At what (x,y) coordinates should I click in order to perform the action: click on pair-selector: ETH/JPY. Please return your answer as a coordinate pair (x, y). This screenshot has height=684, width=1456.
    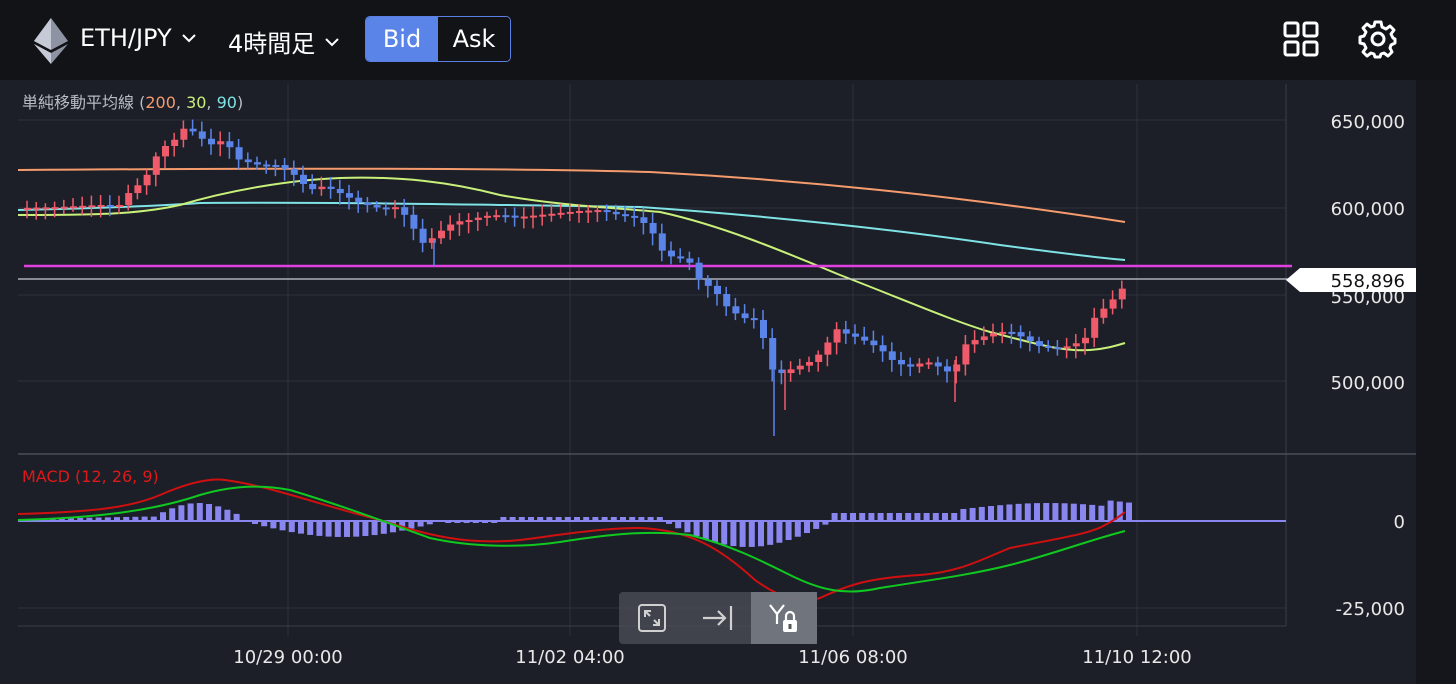
    Looking at the image, I should click on (140, 38).